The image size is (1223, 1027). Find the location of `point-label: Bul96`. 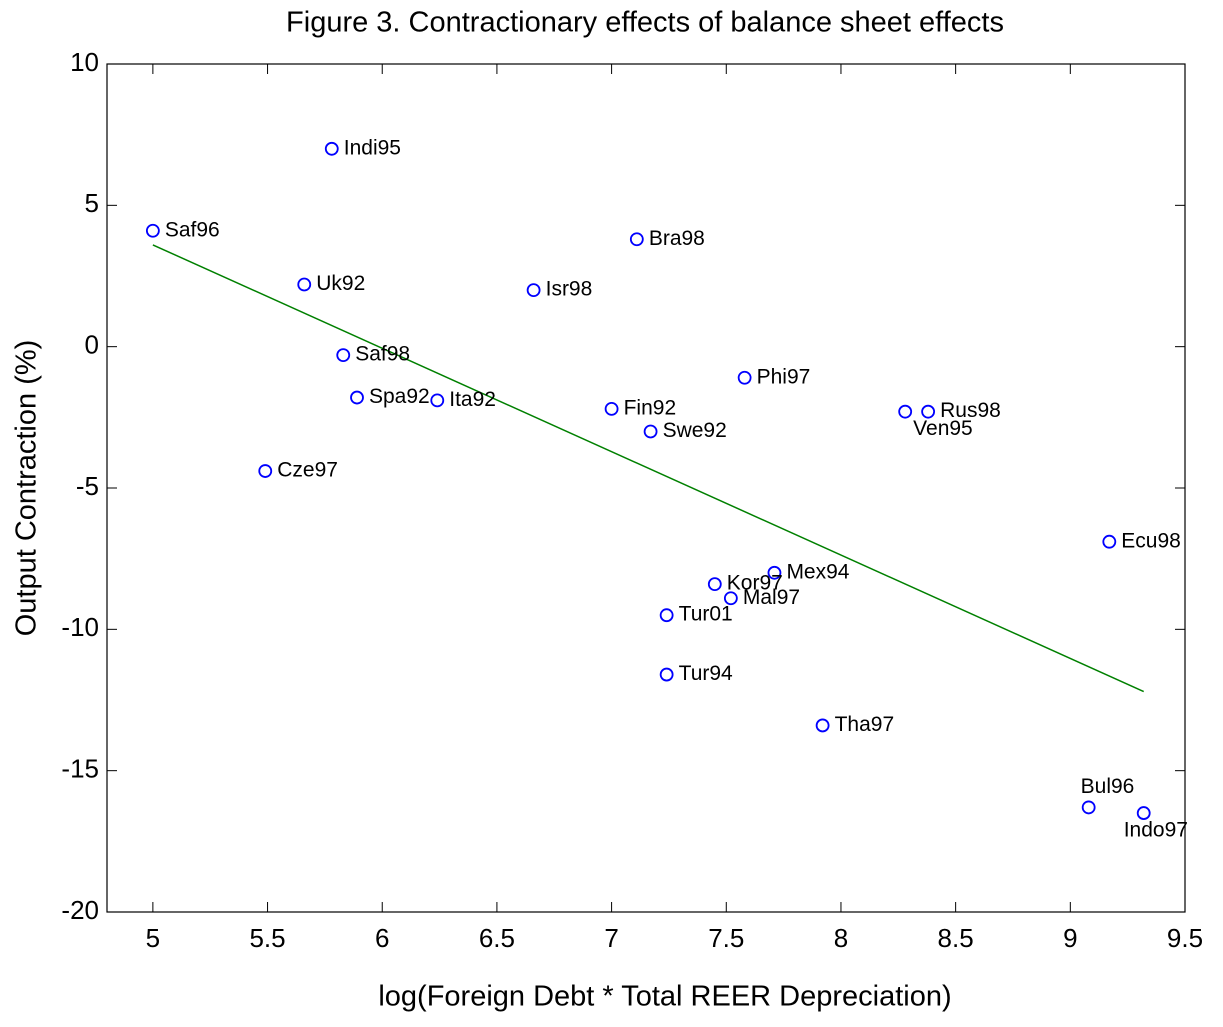

point-label: Bul96 is located at coordinates (1108, 786).